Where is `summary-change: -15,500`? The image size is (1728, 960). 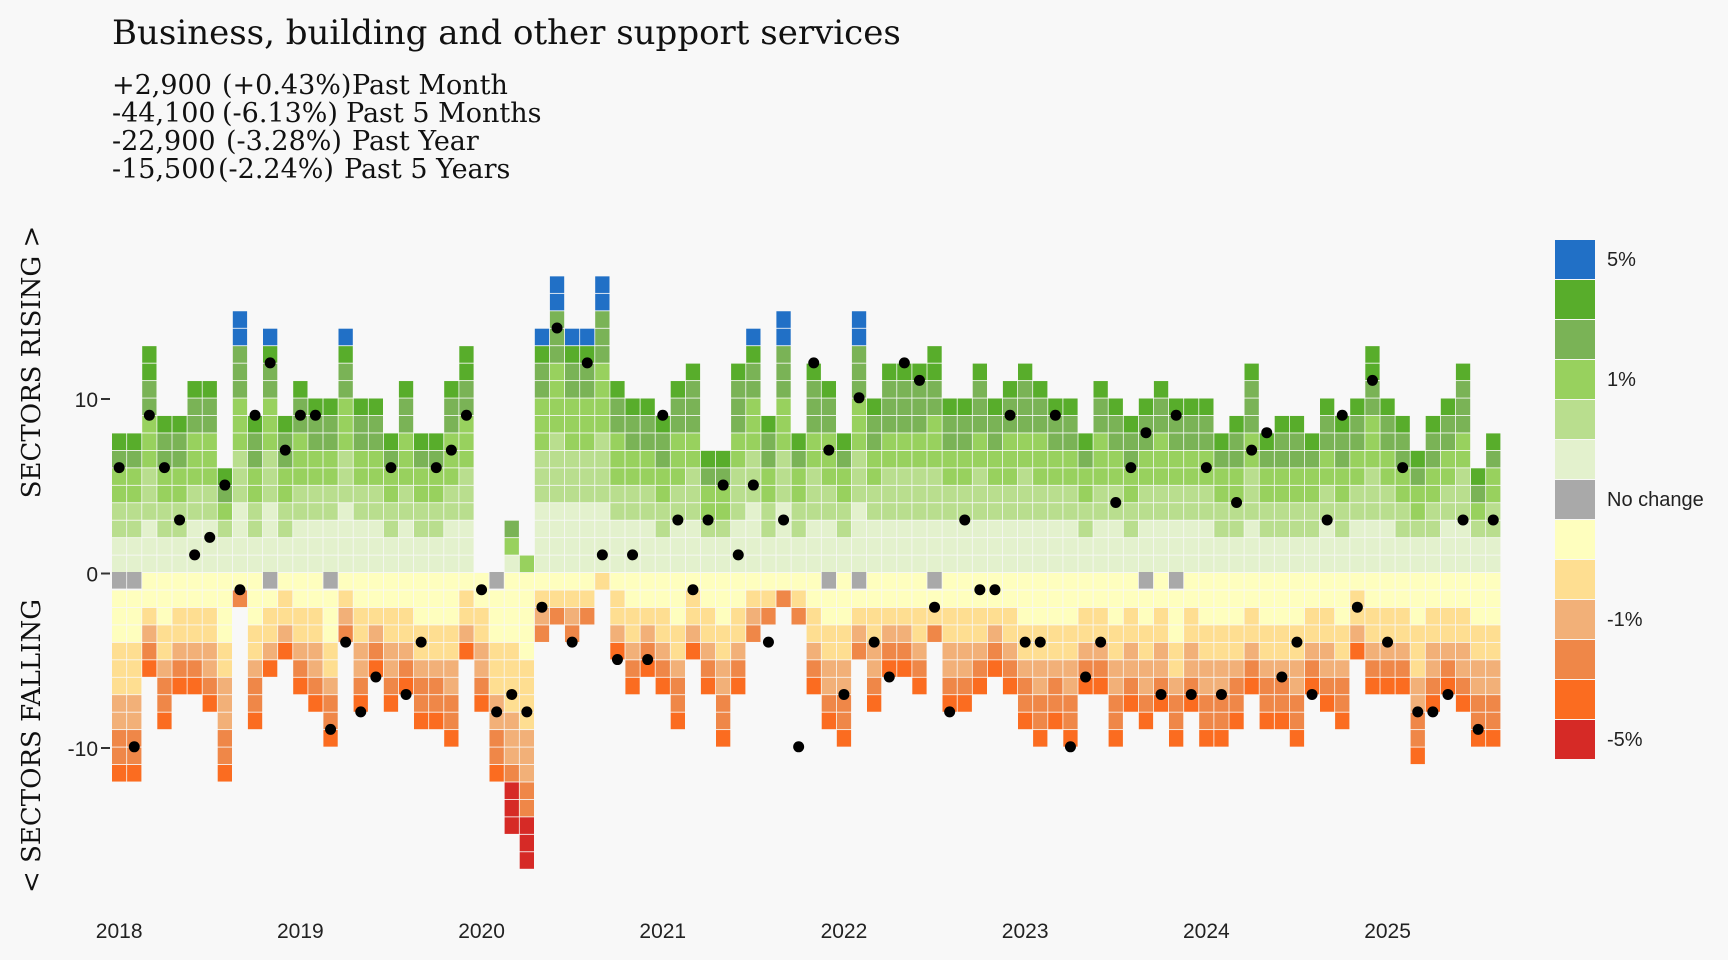
summary-change: -15,500 is located at coordinates (164, 169).